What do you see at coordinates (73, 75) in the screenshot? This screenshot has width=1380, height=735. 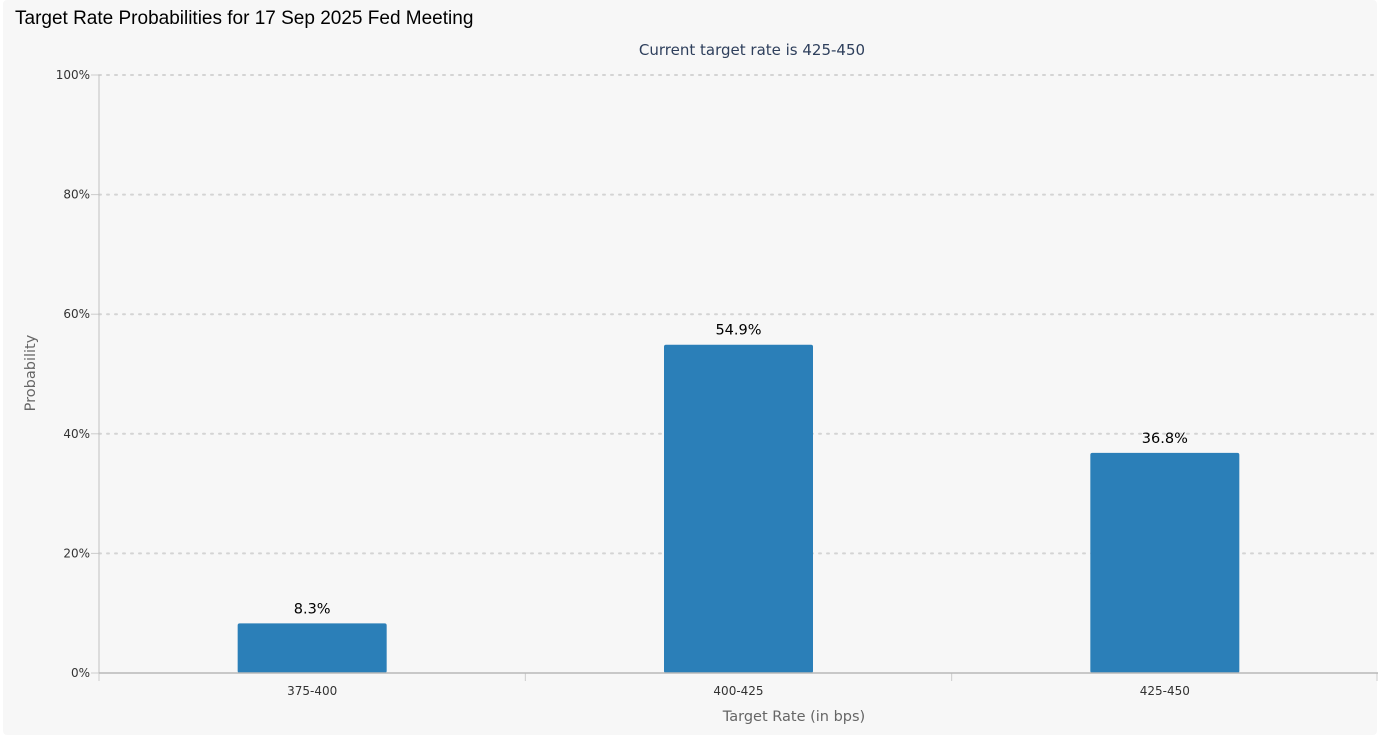 I see `y-tick-label: 100%` at bounding box center [73, 75].